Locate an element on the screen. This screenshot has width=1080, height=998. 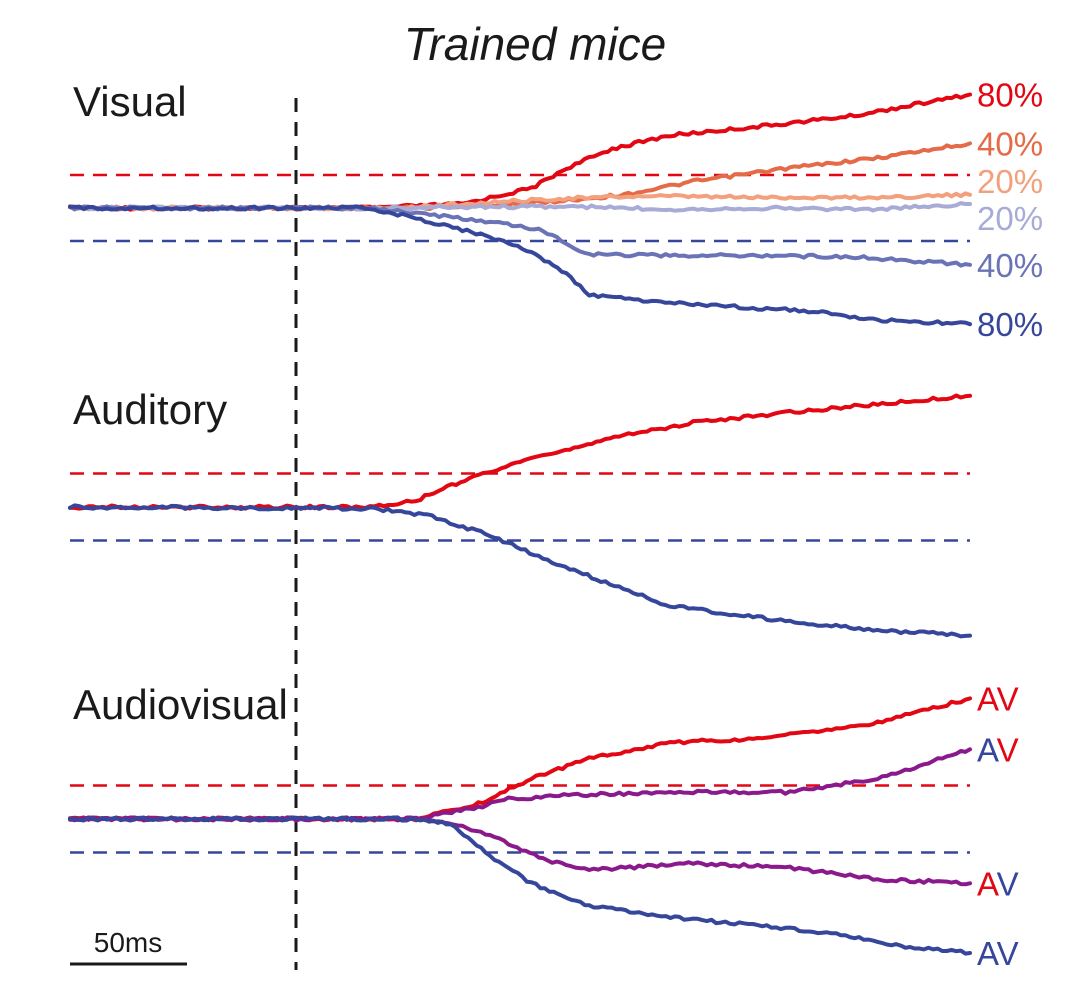
panel-title-auditory: Auditory is located at coordinates (150, 409).